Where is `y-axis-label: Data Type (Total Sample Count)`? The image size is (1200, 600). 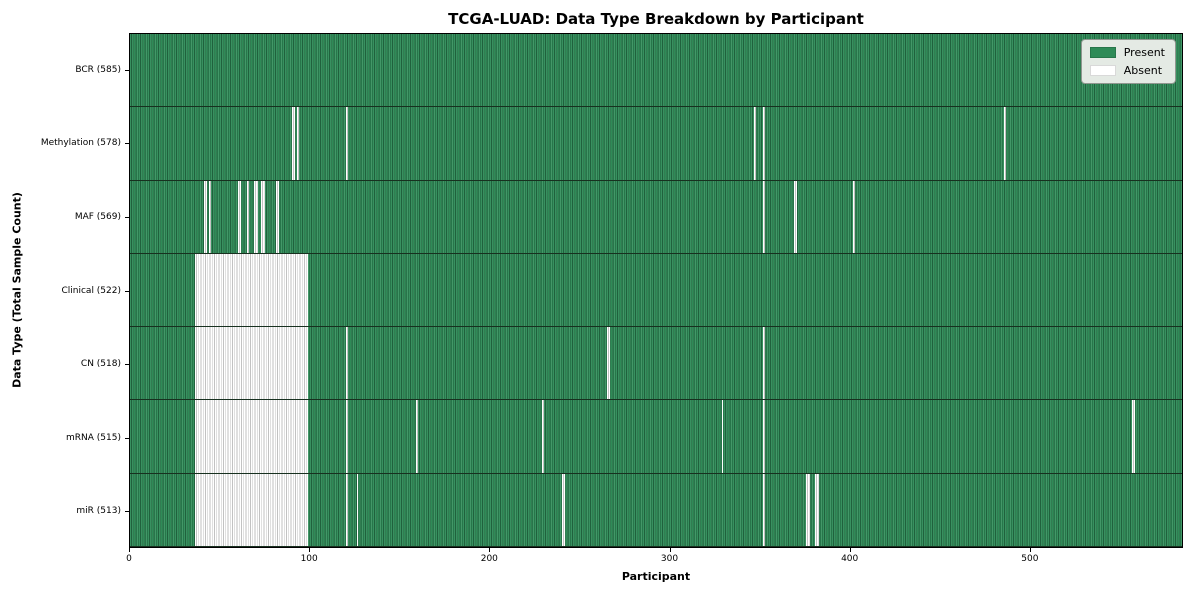 y-axis-label: Data Type (Total Sample Count) is located at coordinates (17, 290).